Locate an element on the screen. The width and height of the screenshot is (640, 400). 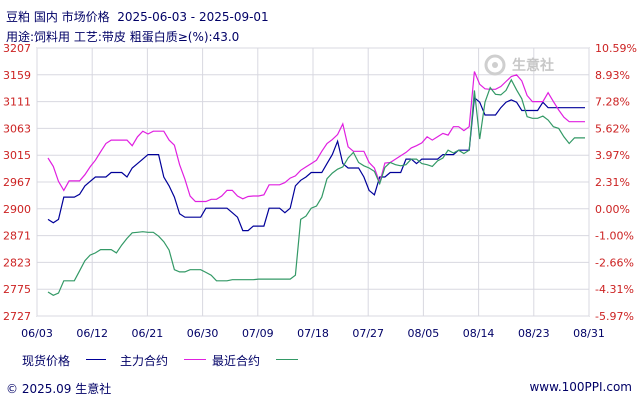
watermark: 生意社 is located at coordinates (533, 66).